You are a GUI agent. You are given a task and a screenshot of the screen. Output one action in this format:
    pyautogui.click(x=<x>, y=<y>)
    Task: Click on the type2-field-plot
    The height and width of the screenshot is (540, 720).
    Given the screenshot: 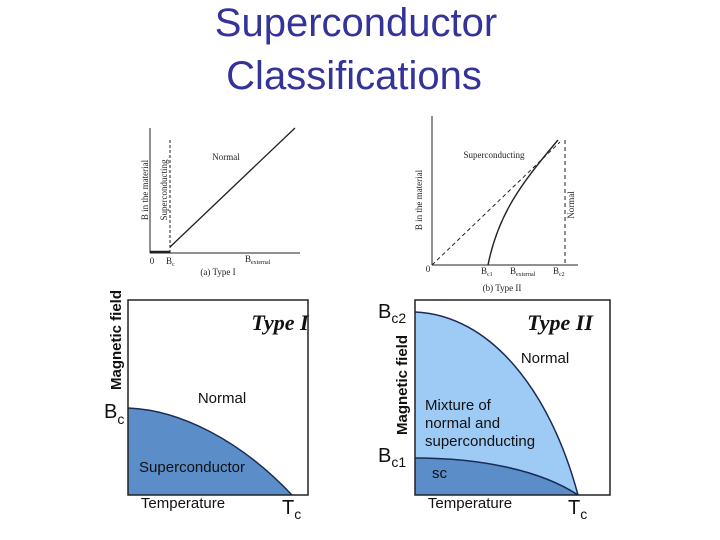 What is the action you would take?
    pyautogui.click(x=504, y=191)
    